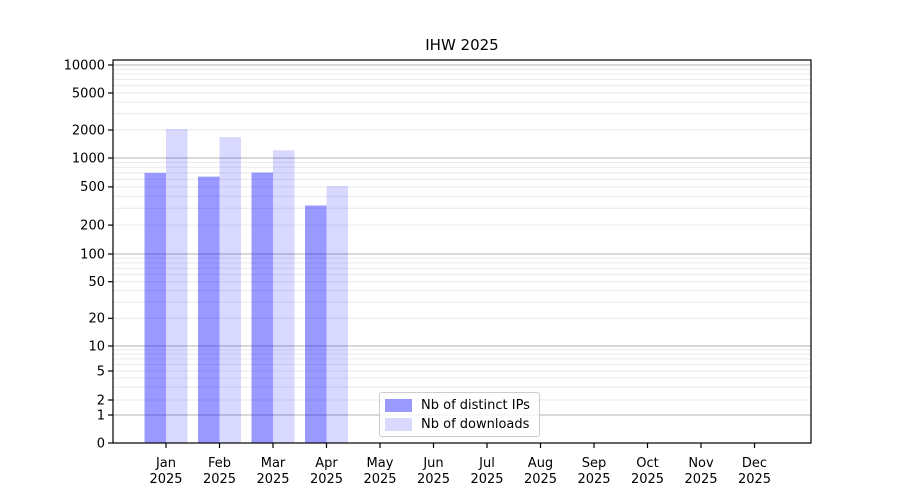 The height and width of the screenshot is (500, 900). I want to click on legend-label: Nb of distinct IPs, so click(475, 405).